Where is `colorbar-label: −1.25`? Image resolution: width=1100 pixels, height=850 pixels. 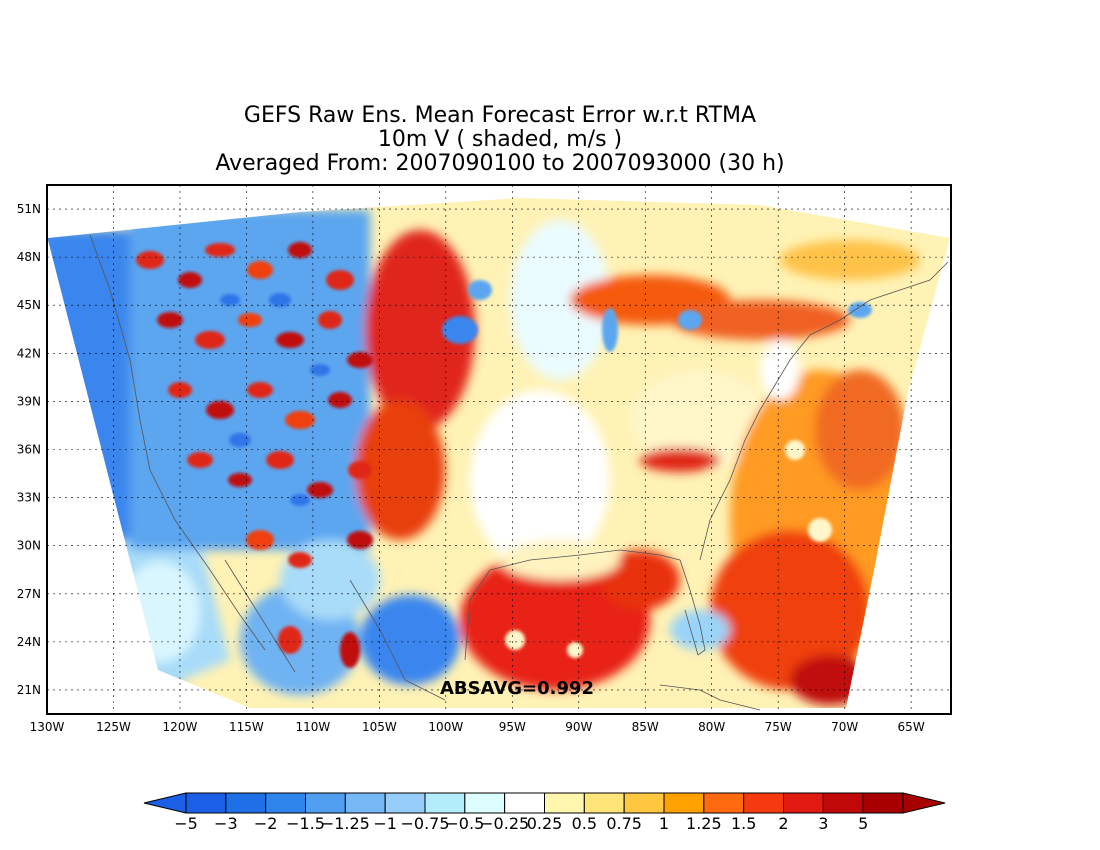 colorbar-label: −1.25 is located at coordinates (345, 823).